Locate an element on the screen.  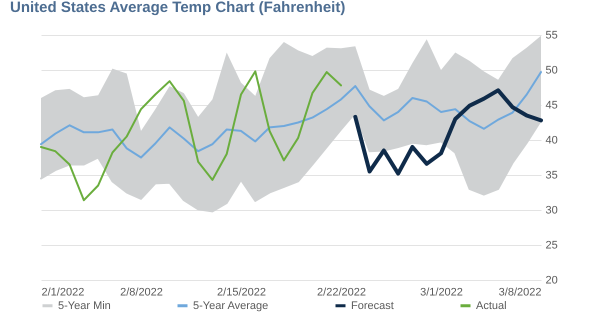
chart-title: United States Average Temp Chart (Fahrenheit) is located at coordinates (178, 8).